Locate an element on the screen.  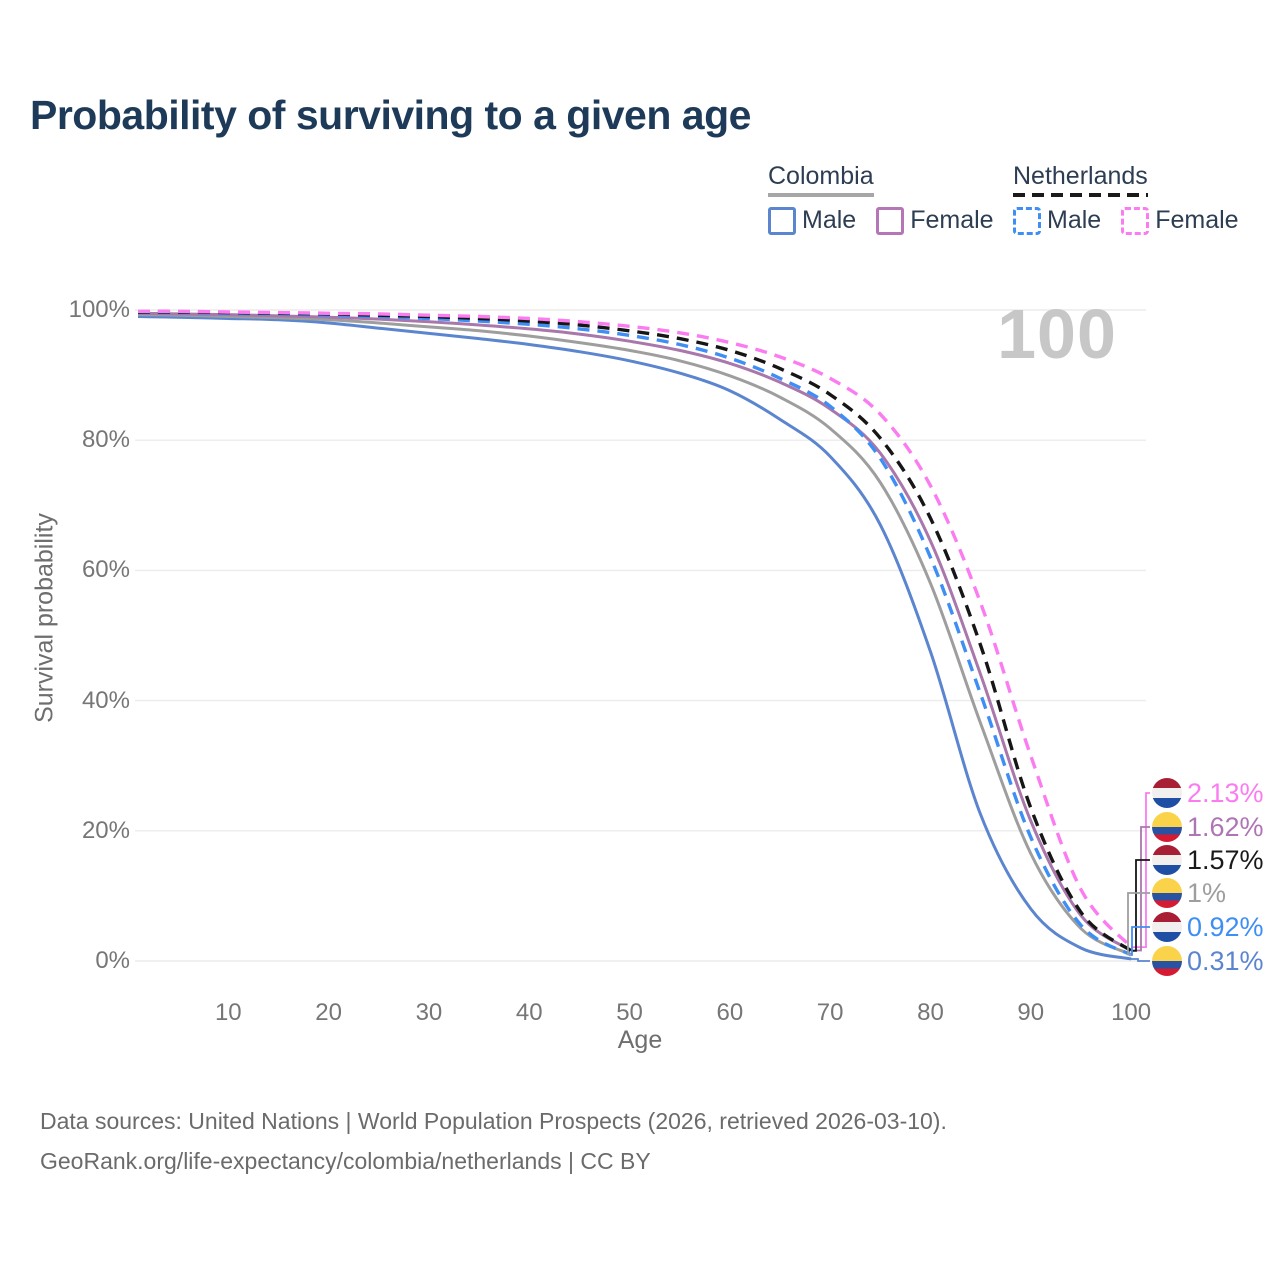
end-label-netherlands-both: 1.57% is located at coordinates (1208, 860).